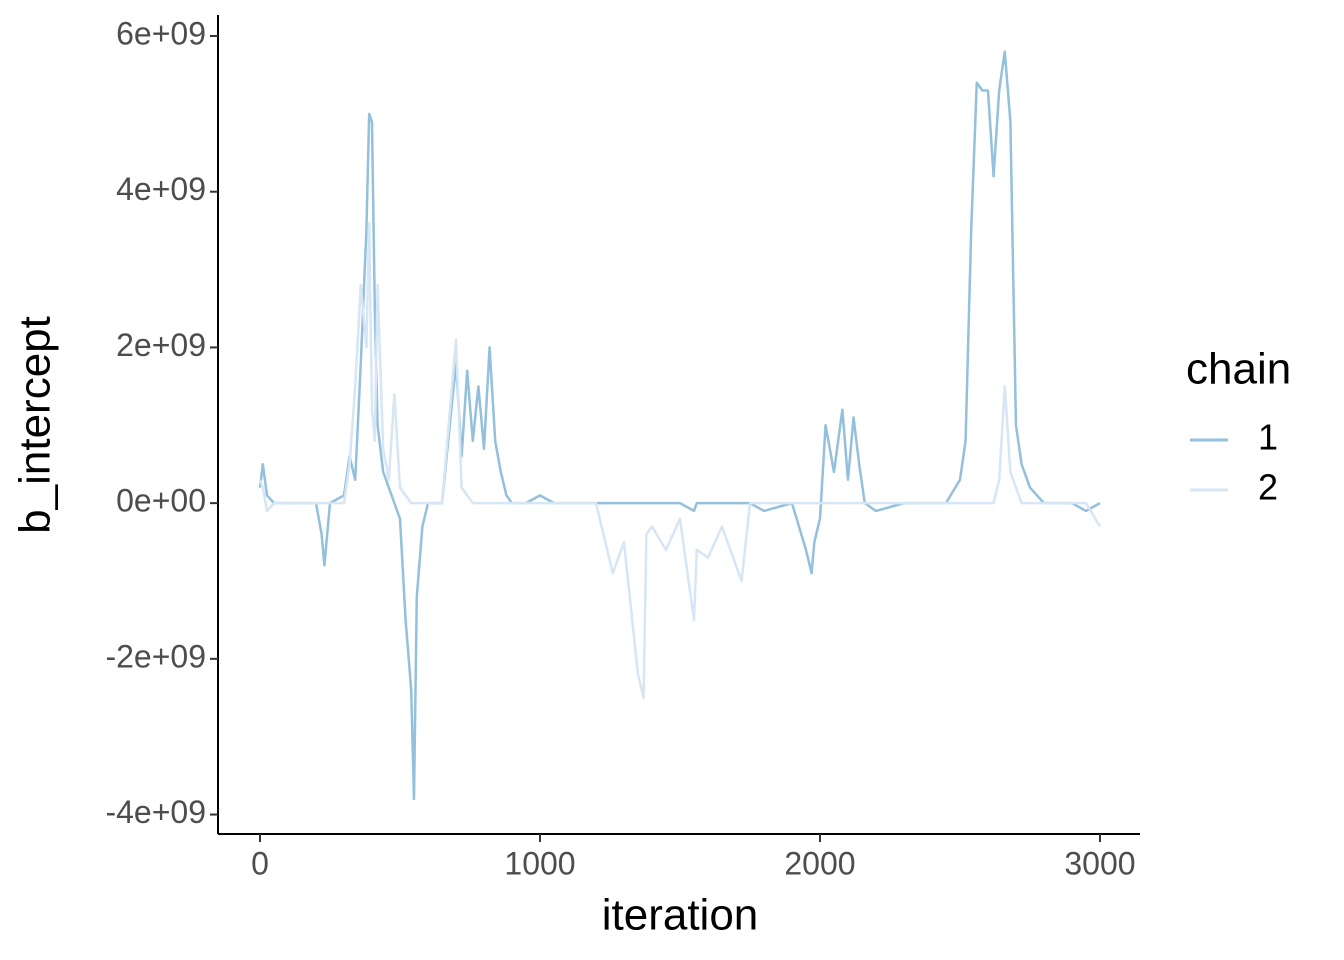 This screenshot has width=1344, height=960. What do you see at coordinates (260, 863) in the screenshot?
I see `x-tick-label: 0` at bounding box center [260, 863].